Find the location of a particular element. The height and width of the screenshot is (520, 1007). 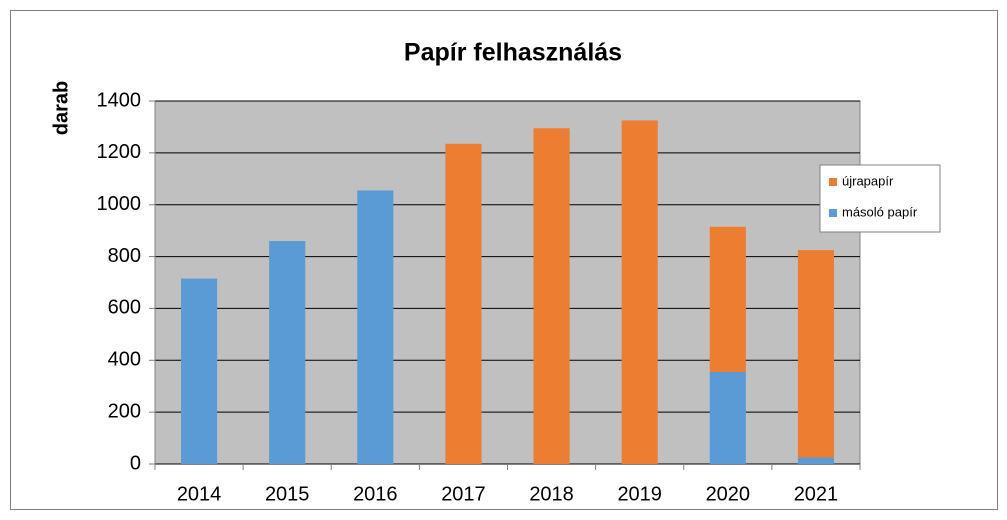

y-tick-label: 1400 is located at coordinates (119, 100).